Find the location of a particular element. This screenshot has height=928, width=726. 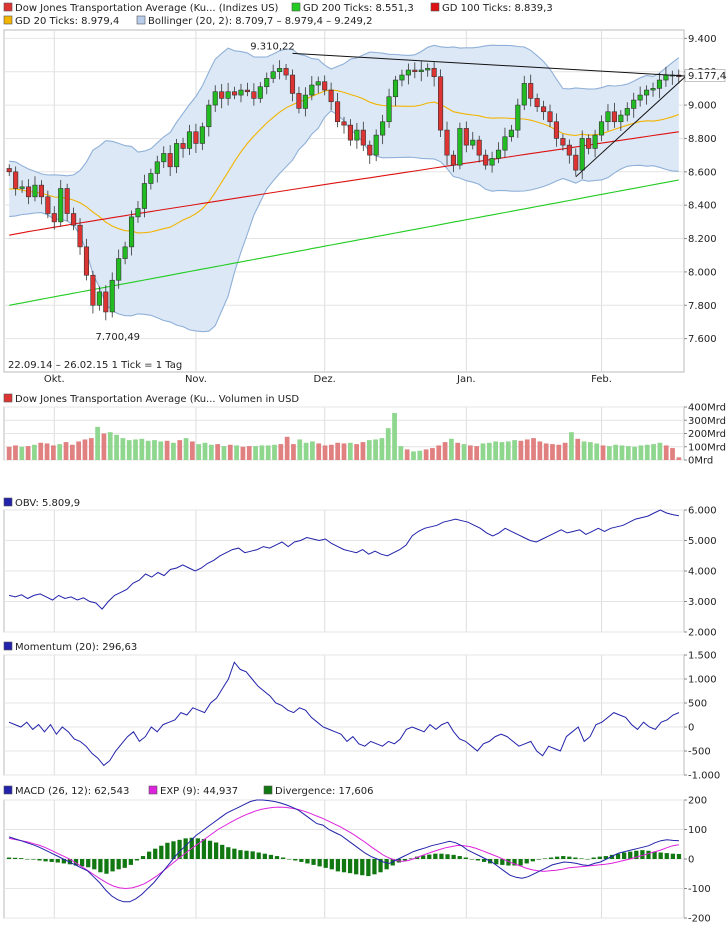

legend-macd: MACD (26, 12): 62,543 is located at coordinates (72, 791).